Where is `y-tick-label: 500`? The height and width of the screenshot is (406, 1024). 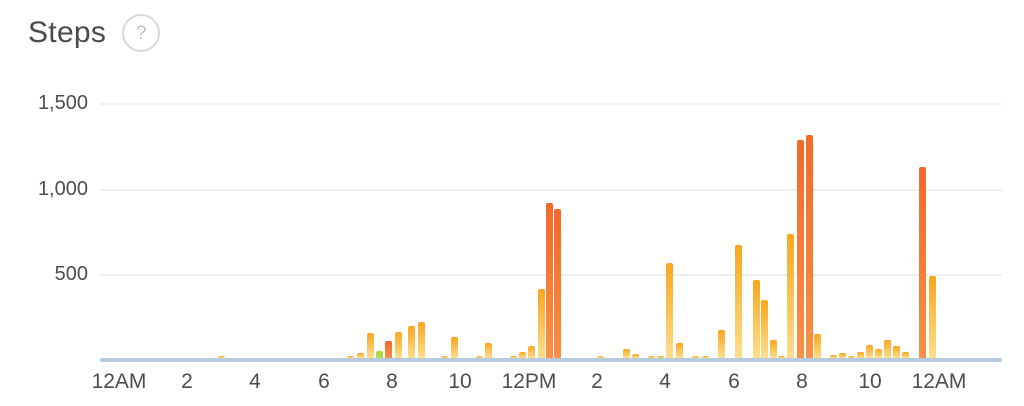 y-tick-label: 500 is located at coordinates (71, 274).